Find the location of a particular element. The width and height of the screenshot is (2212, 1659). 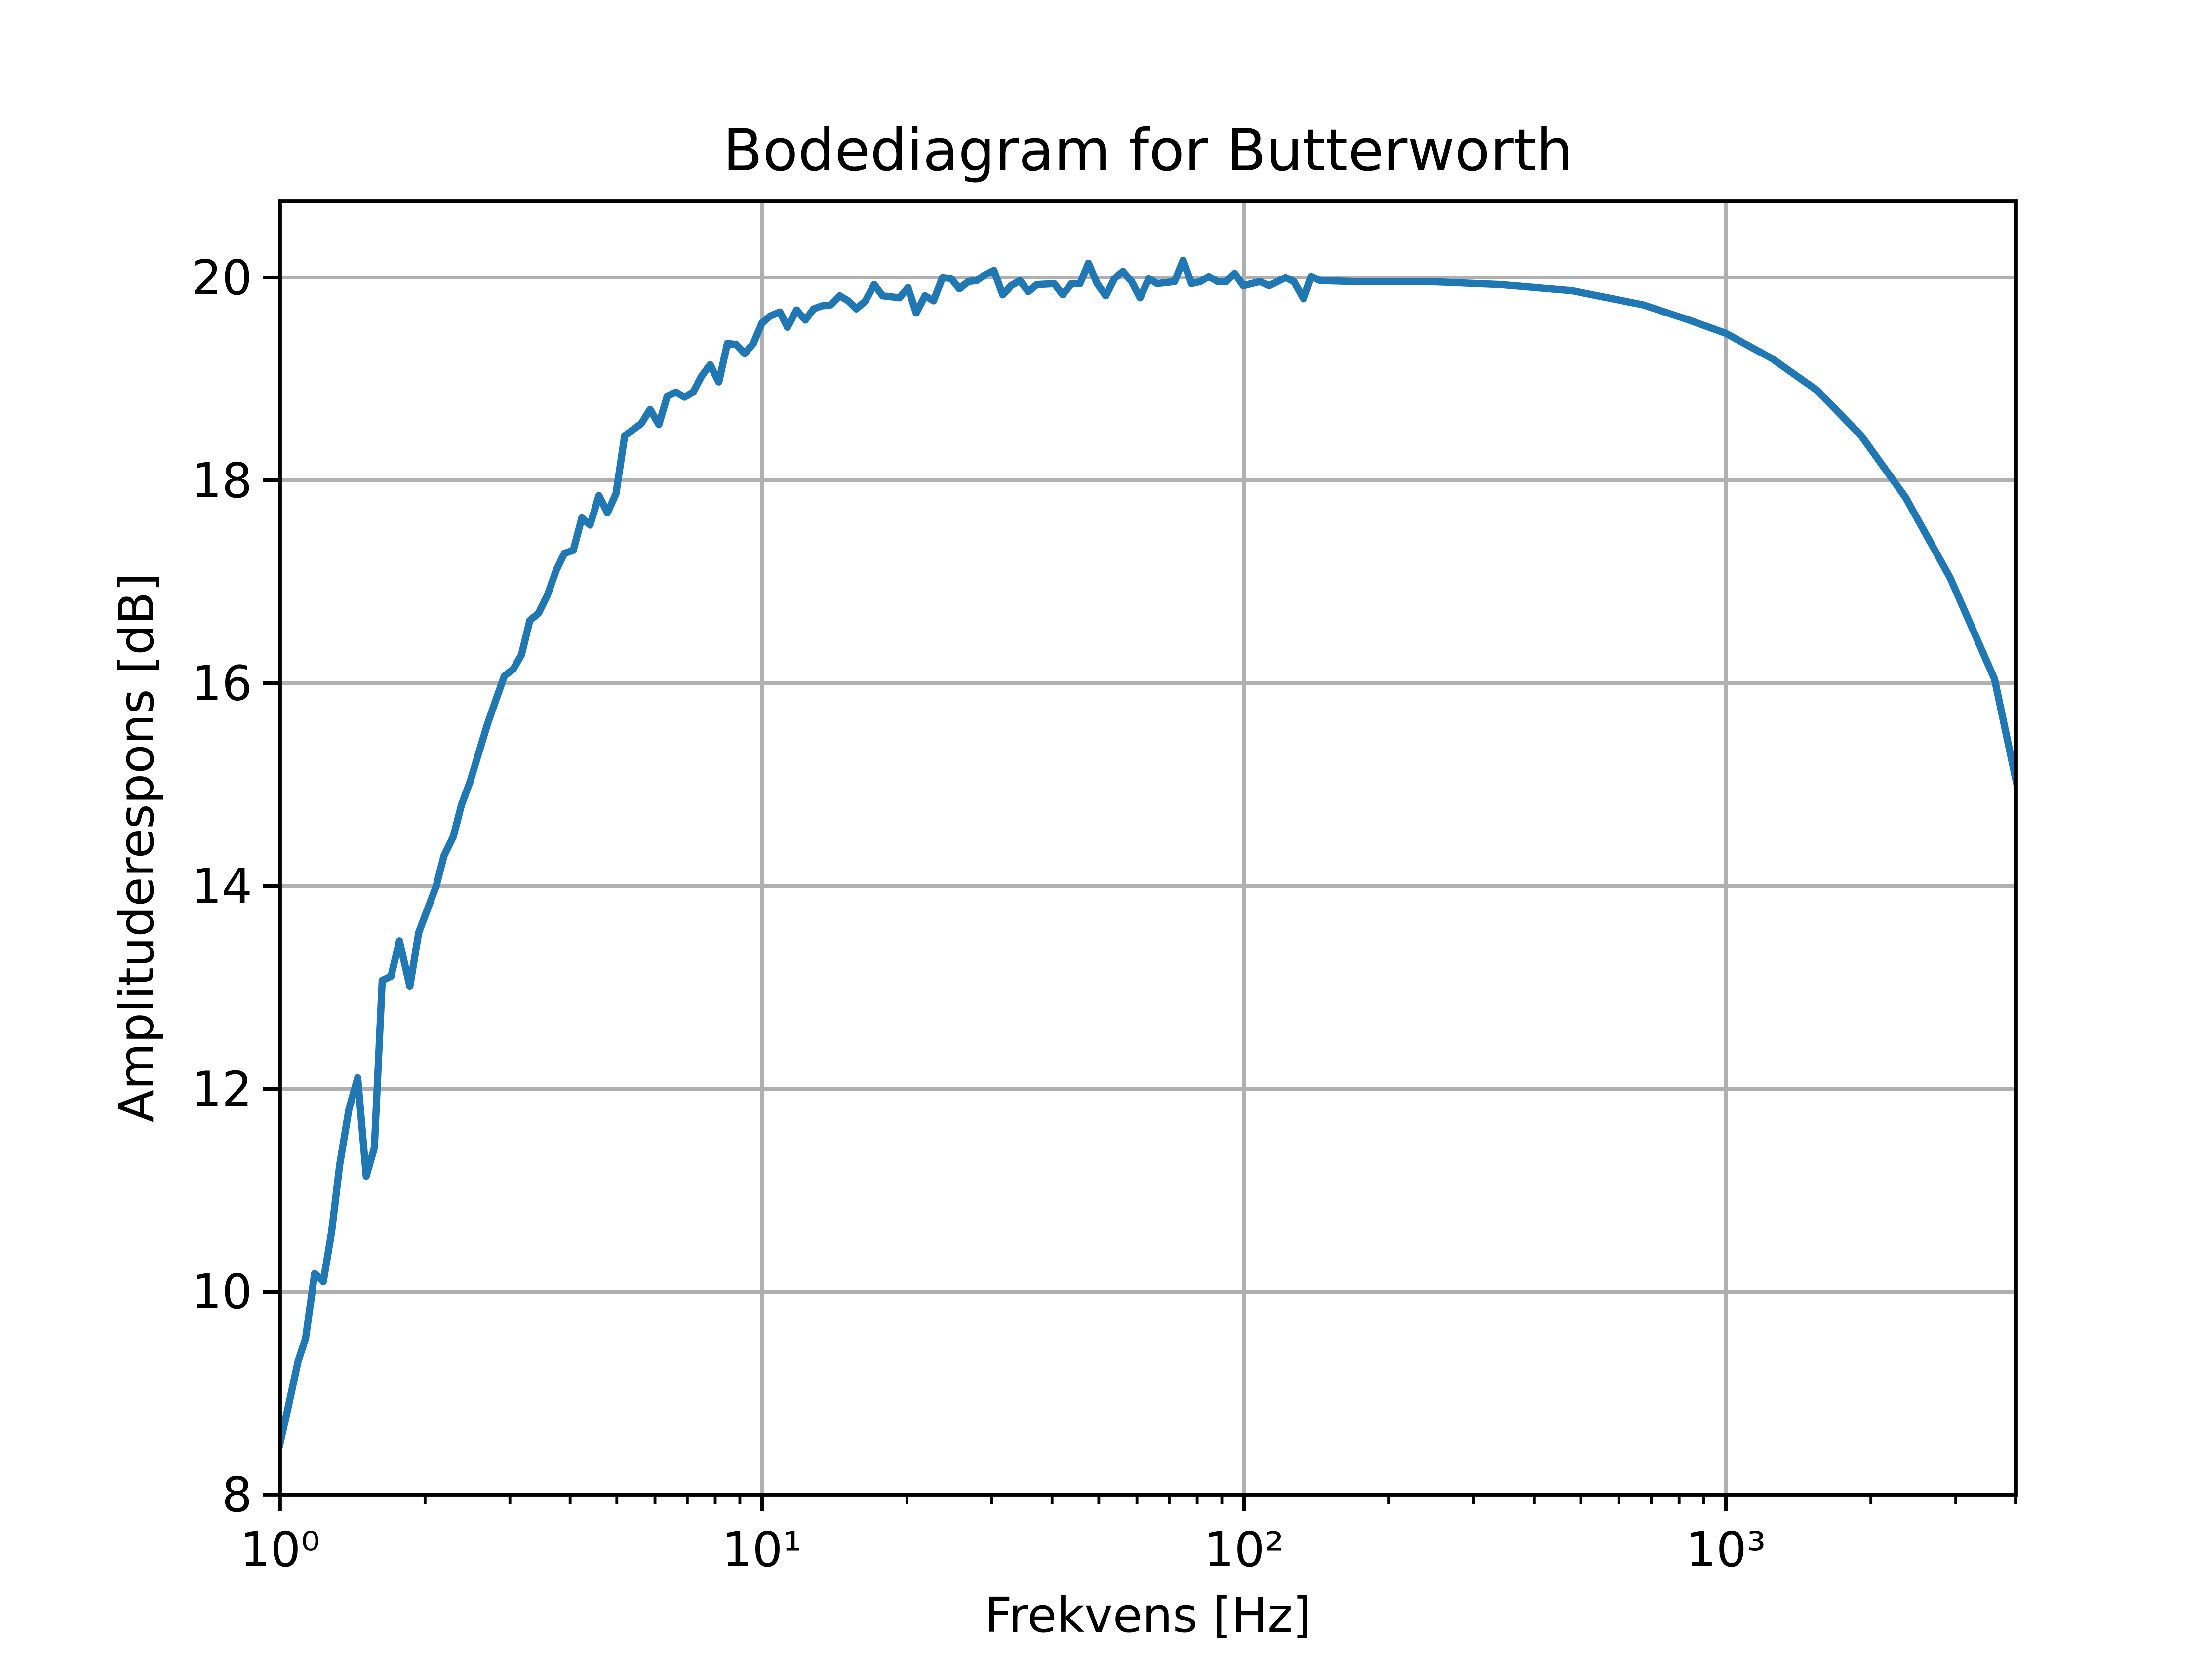

y-tick-label: 8 is located at coordinates (237, 1495).